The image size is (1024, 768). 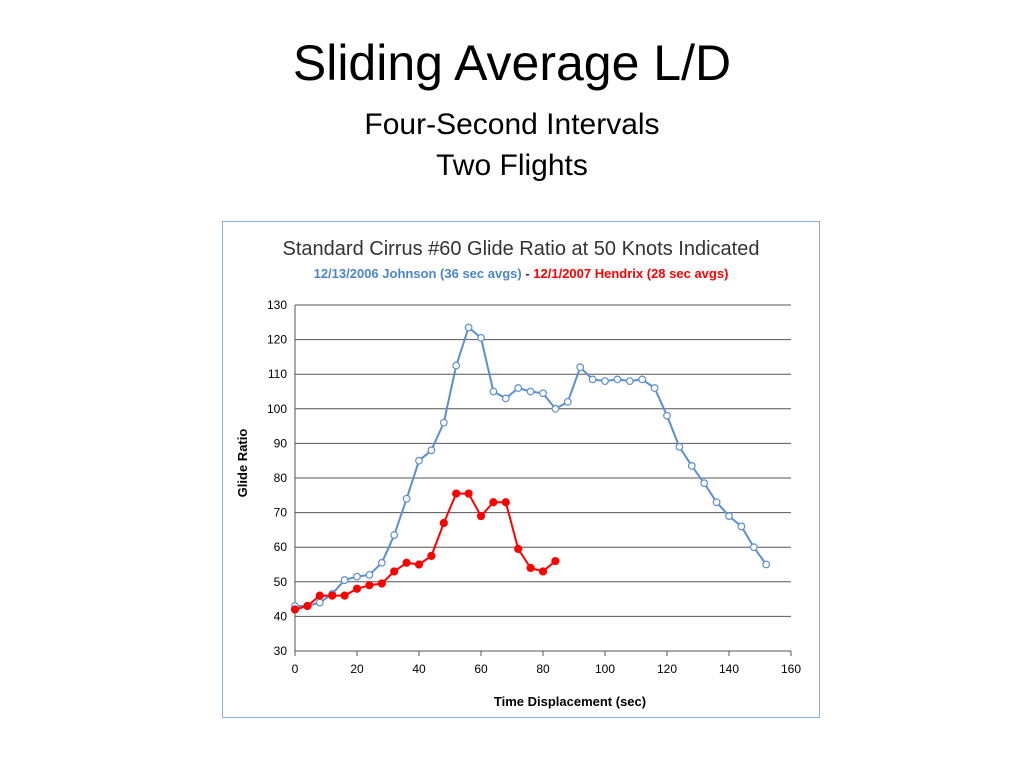 I want to click on x-tick-label: 100, so click(x=605, y=669).